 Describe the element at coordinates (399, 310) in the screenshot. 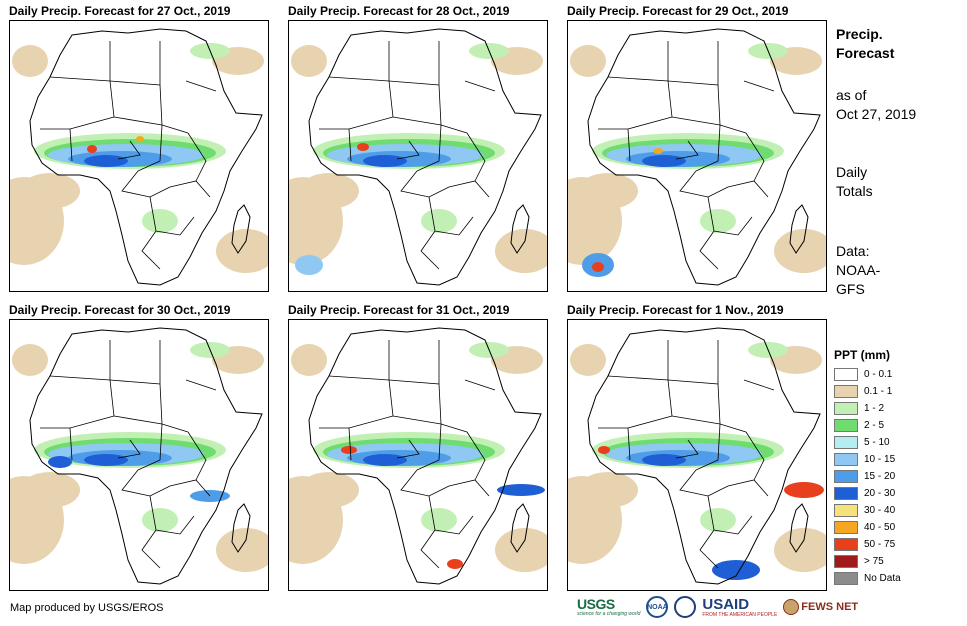

I see `panel-title: Daily Precip. Forecast for 31 Oct., 2019` at that location.